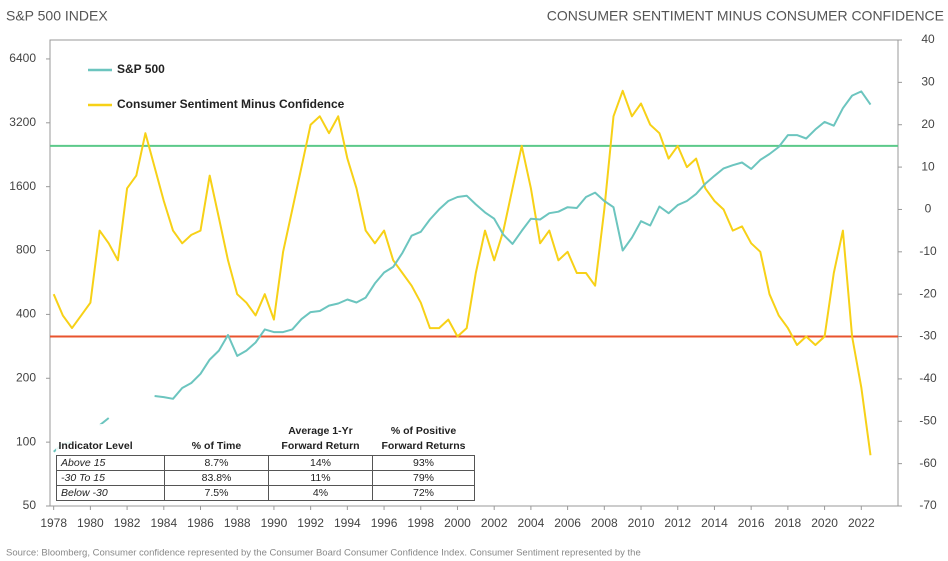  What do you see at coordinates (751, 523) in the screenshot?
I see `x-tick-label: 2016` at bounding box center [751, 523].